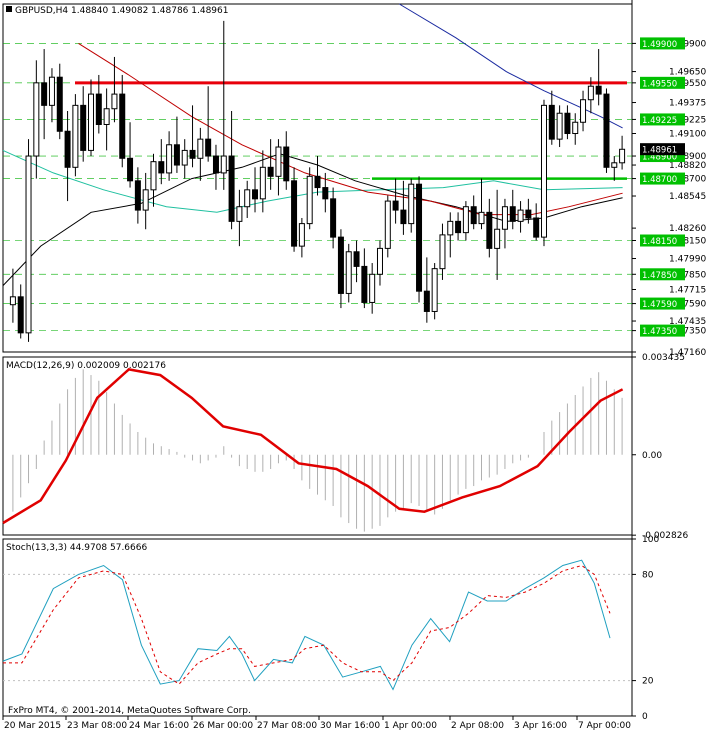  I want to click on stoch-tick-label: 80, so click(648, 575).